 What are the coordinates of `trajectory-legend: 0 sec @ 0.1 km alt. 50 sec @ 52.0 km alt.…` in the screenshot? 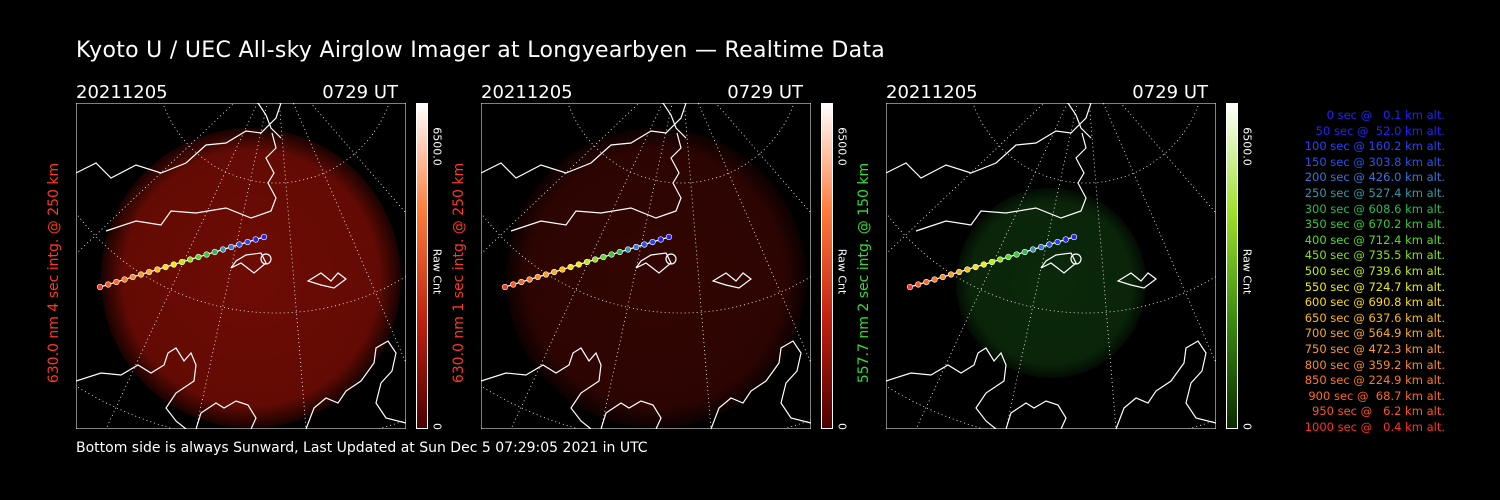 It's located at (1350, 271).